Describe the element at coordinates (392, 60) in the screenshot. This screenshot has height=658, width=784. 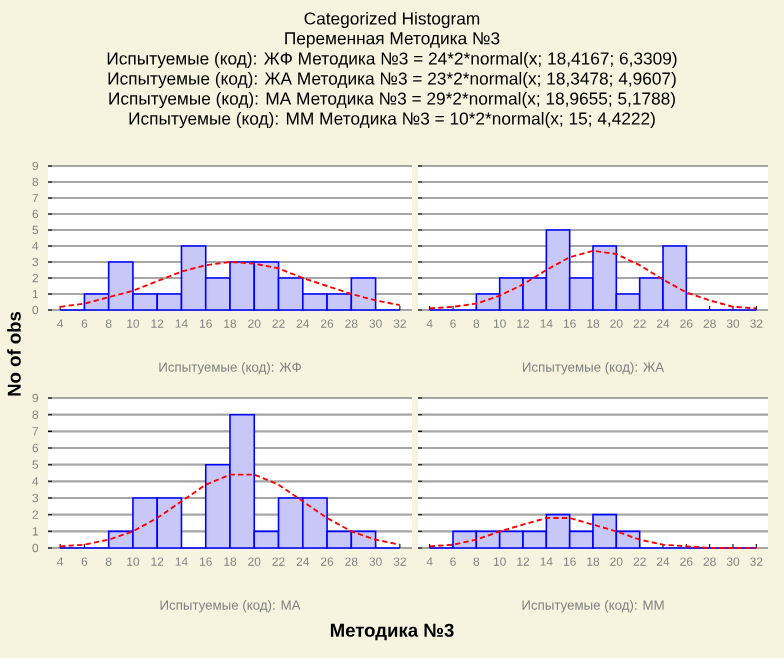
I see `text: Испытуемые (код): ЖФ Методика №3 = 24*2*normal(x; 18,4167; 6,3309)` at that location.